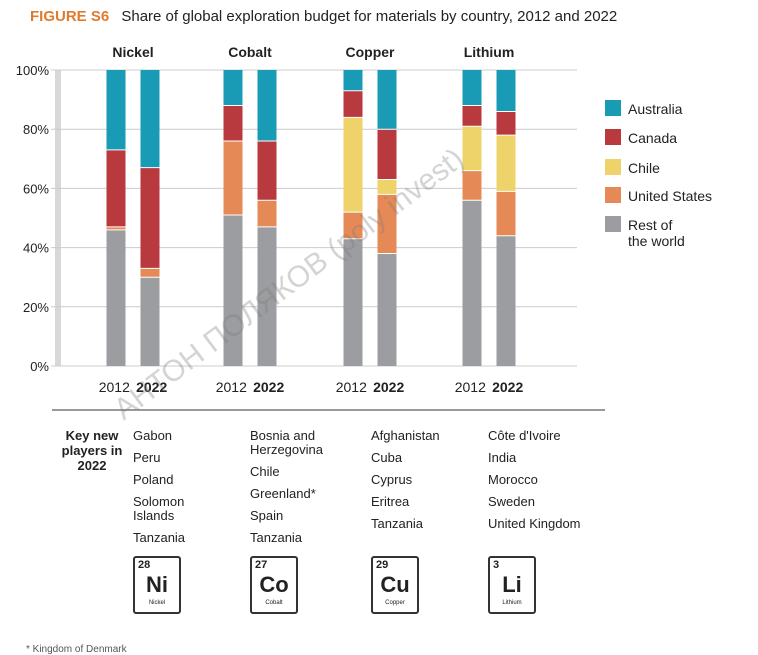  I want to click on element-tile-lithium: 3 Li Lithium, so click(512, 585).